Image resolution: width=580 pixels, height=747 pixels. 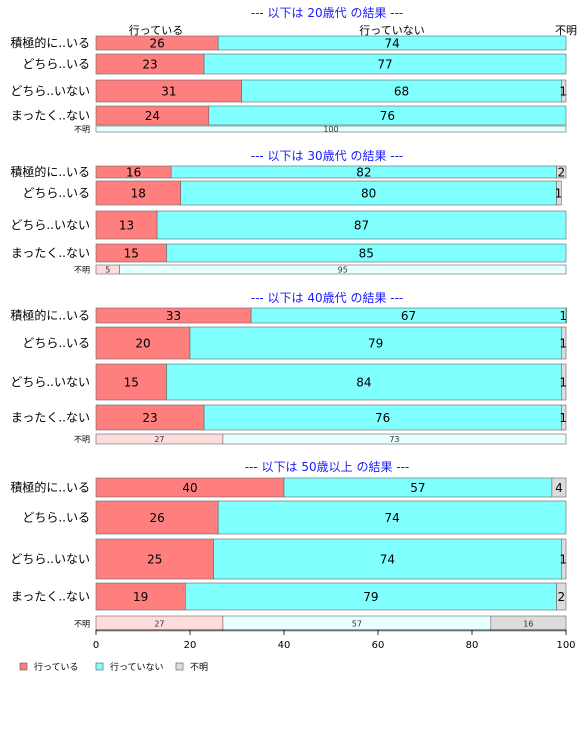 I want to click on data-label: 4, so click(x=559, y=488).